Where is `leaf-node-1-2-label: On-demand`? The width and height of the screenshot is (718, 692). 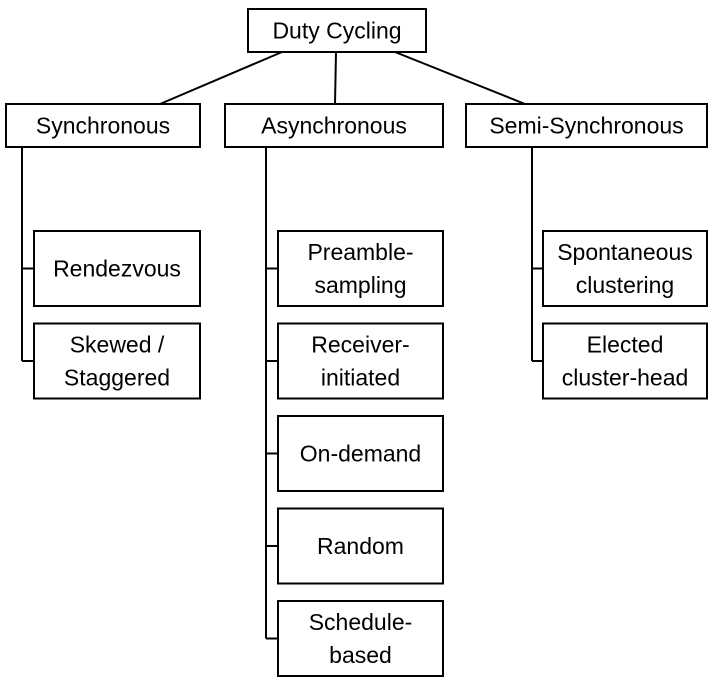
leaf-node-1-2-label: On-demand is located at coordinates (360, 454).